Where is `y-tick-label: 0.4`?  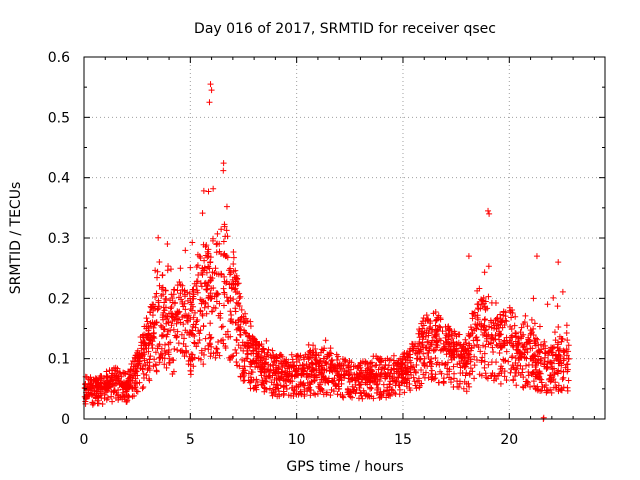
y-tick-label: 0.4 is located at coordinates (59, 179).